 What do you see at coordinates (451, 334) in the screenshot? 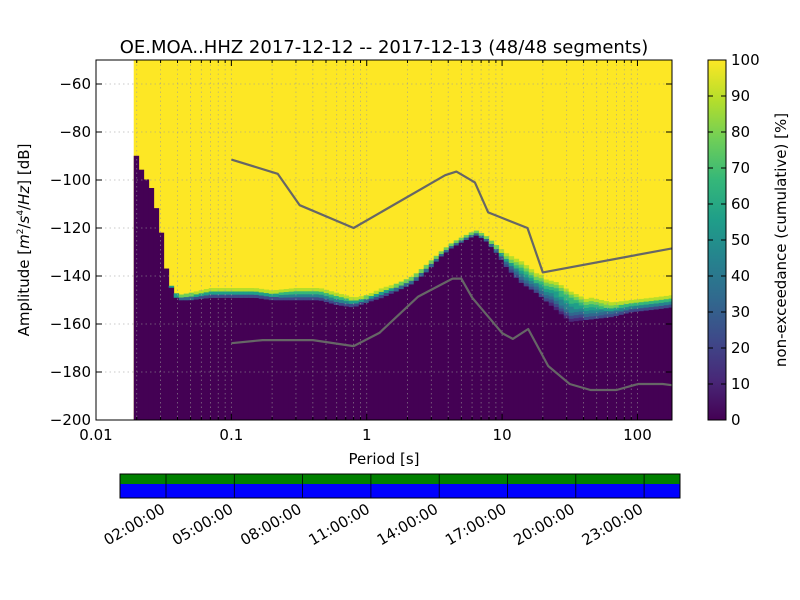
I see `noise-model-nlnm` at bounding box center [451, 334].